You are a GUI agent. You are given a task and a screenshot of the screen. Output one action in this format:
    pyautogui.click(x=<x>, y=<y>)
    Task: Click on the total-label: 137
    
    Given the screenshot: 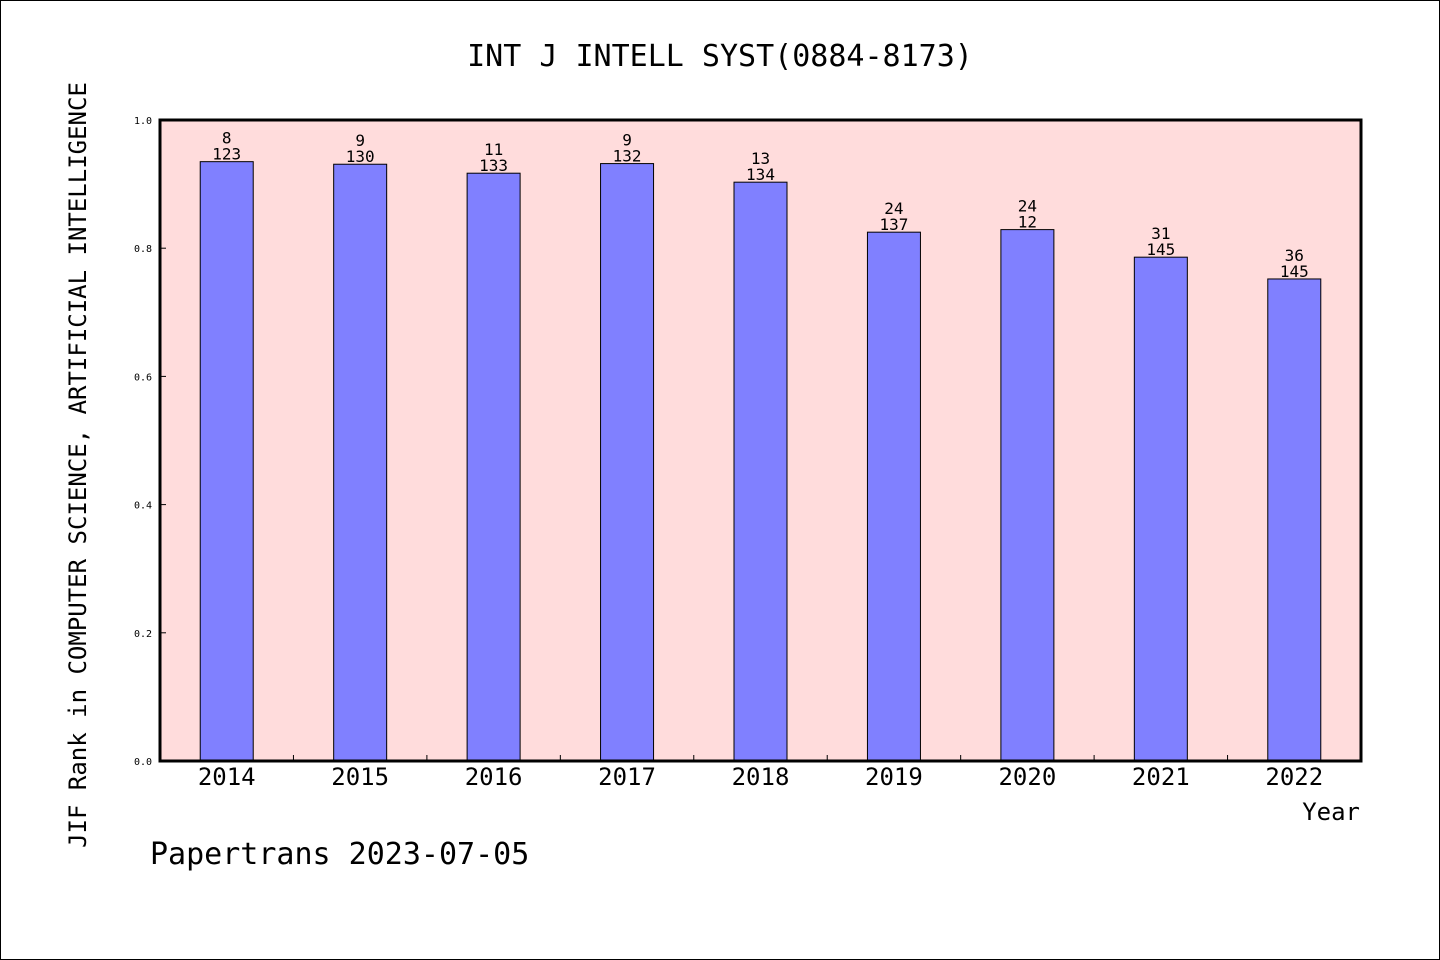 What is the action you would take?
    pyautogui.click(x=893, y=224)
    